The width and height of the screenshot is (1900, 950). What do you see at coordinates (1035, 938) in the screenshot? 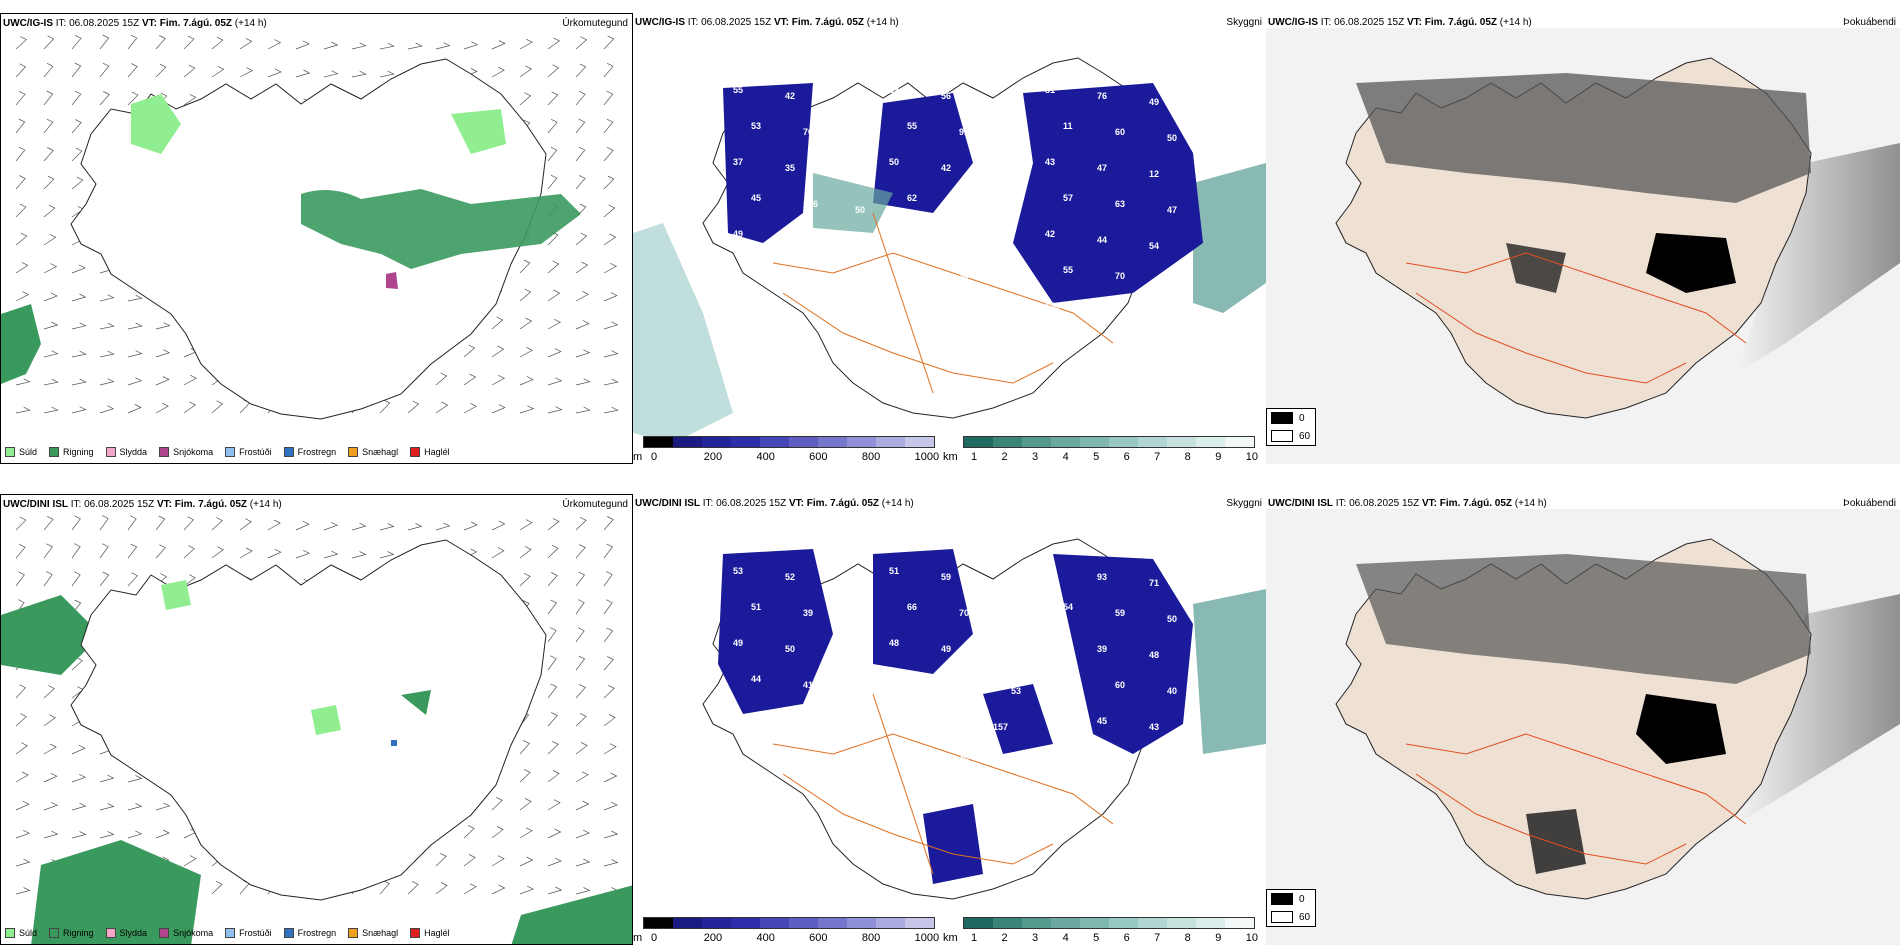
I see `colorbar-tick-label: 3` at bounding box center [1035, 938].